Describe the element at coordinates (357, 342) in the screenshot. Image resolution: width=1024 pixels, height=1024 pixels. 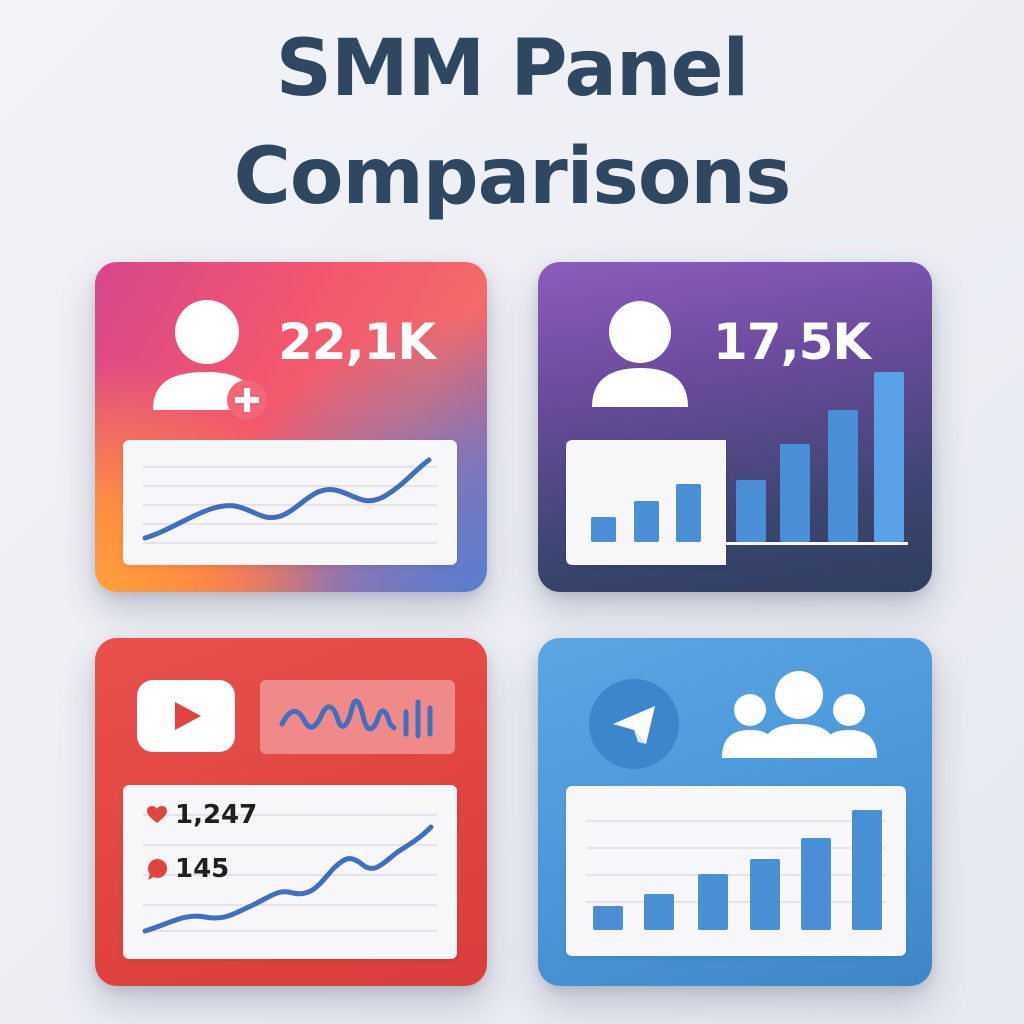
I see `followers-count: 22,1K` at that location.